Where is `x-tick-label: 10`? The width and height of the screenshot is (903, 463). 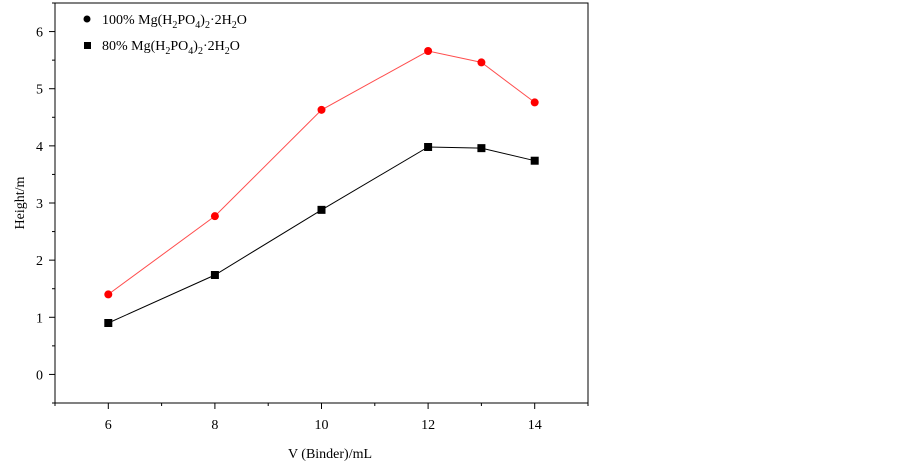
x-tick-label: 10 is located at coordinates (322, 425).